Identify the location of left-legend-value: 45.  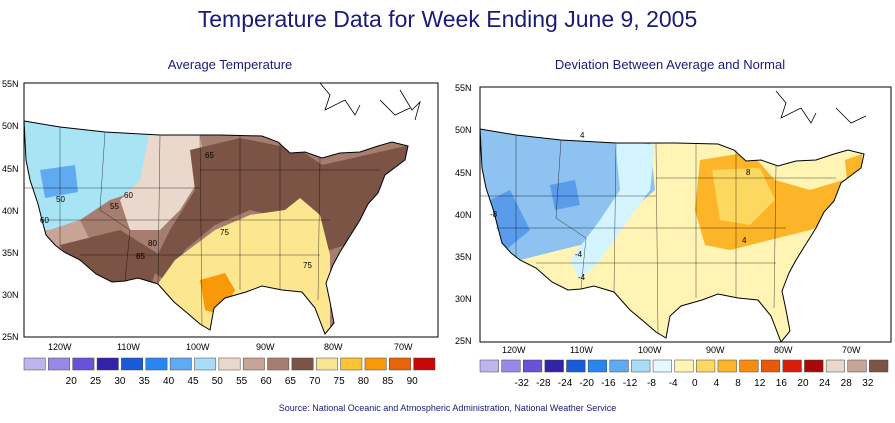
(193, 381).